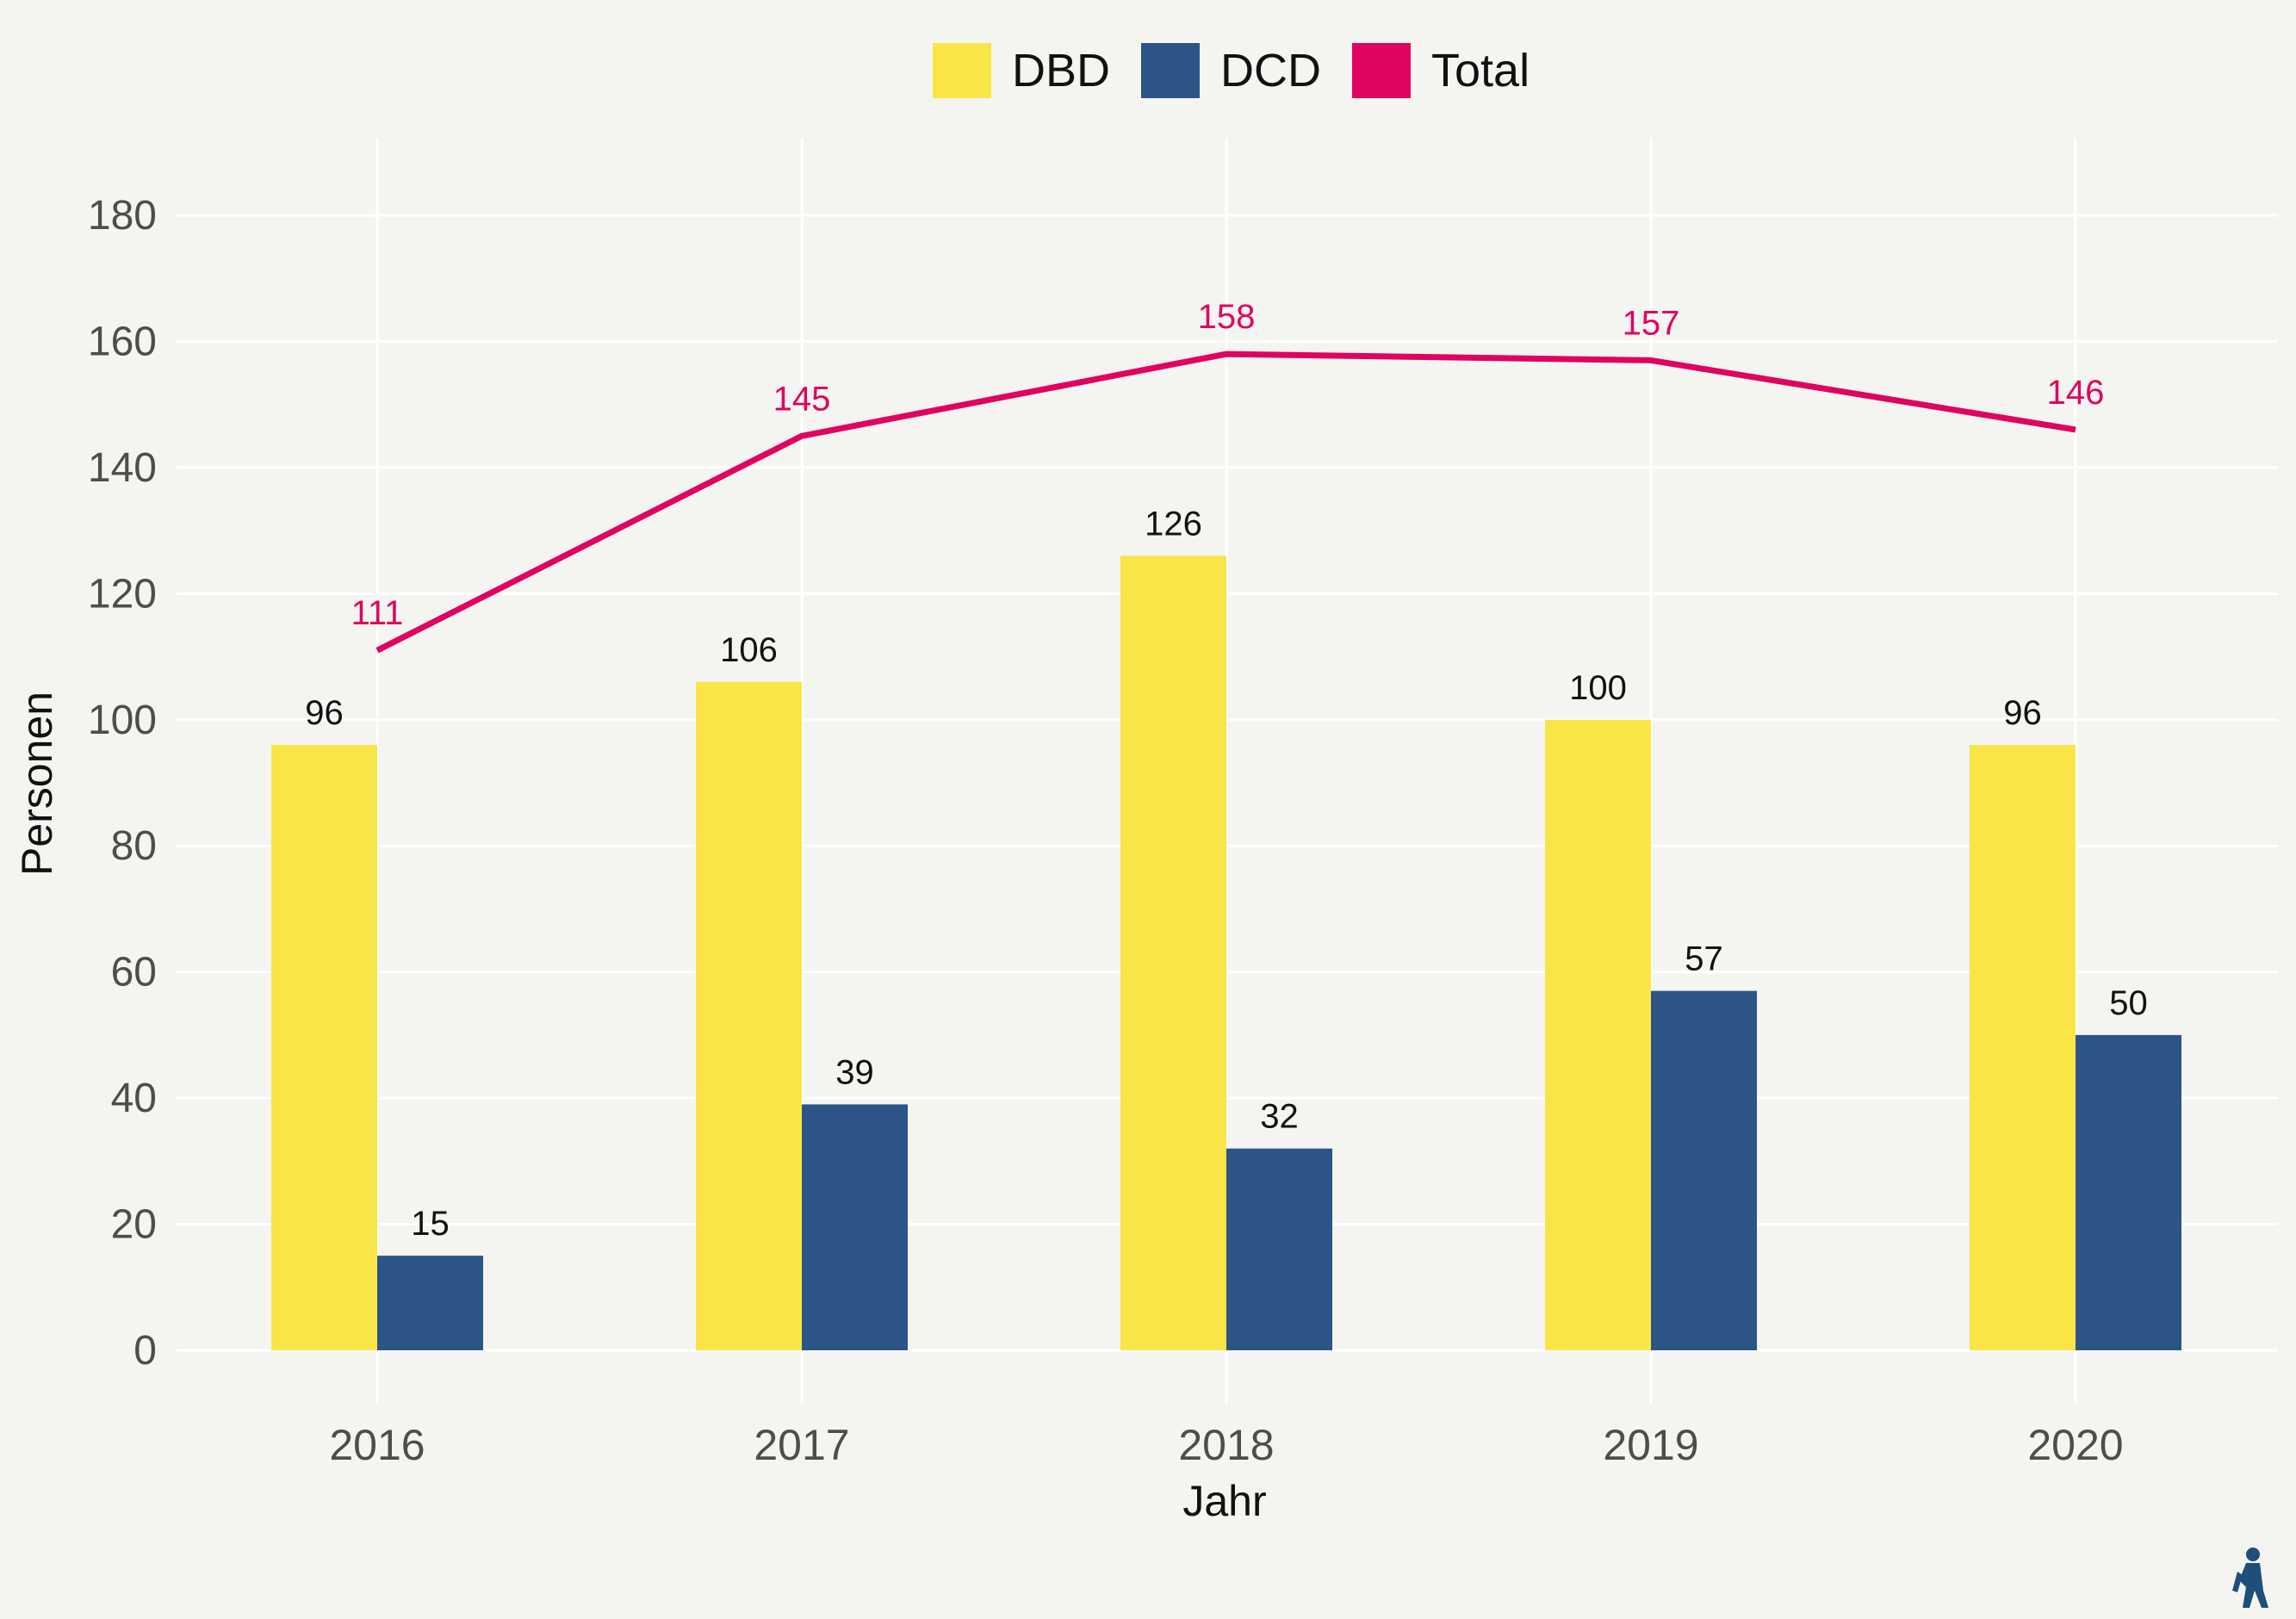 This screenshot has height=1619, width=2296. I want to click on x-tick-label: 2019, so click(1650, 1445).